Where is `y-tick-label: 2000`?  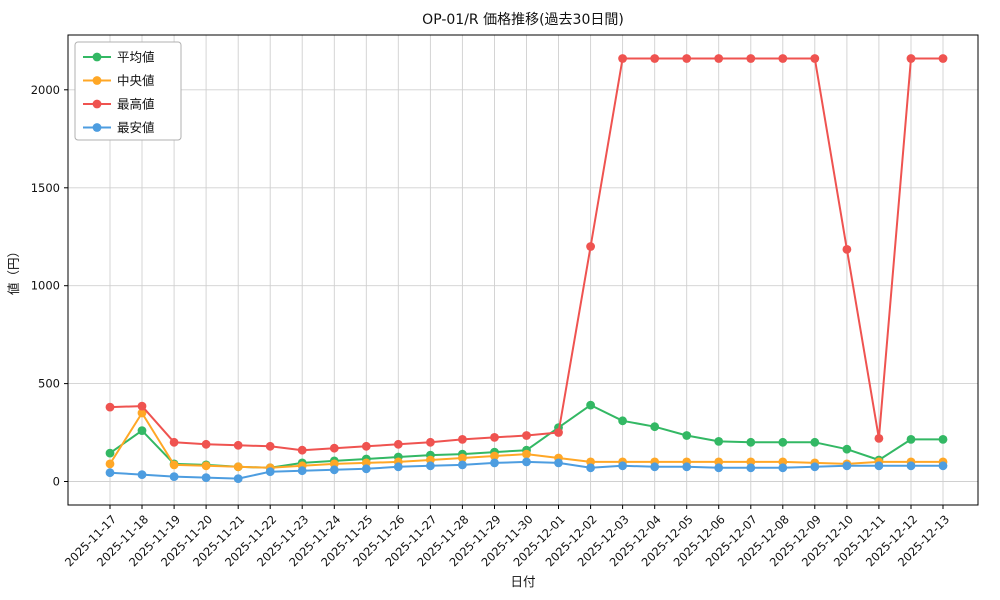 y-tick-label: 2000 is located at coordinates (45, 90).